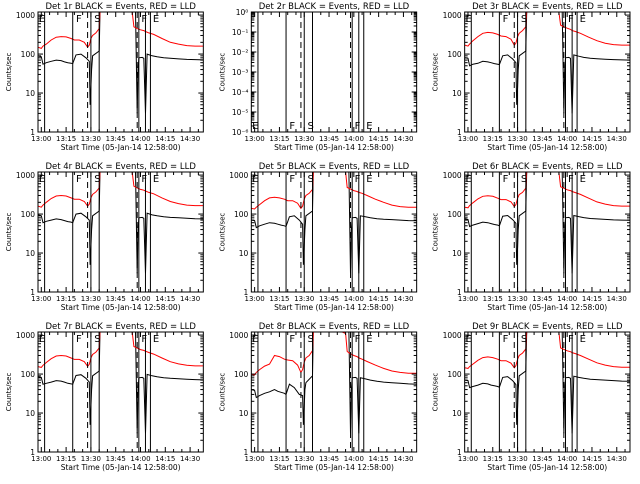 The width and height of the screenshot is (640, 484). I want to click on y-tick-label: 10⁻¹, so click(240, 32).